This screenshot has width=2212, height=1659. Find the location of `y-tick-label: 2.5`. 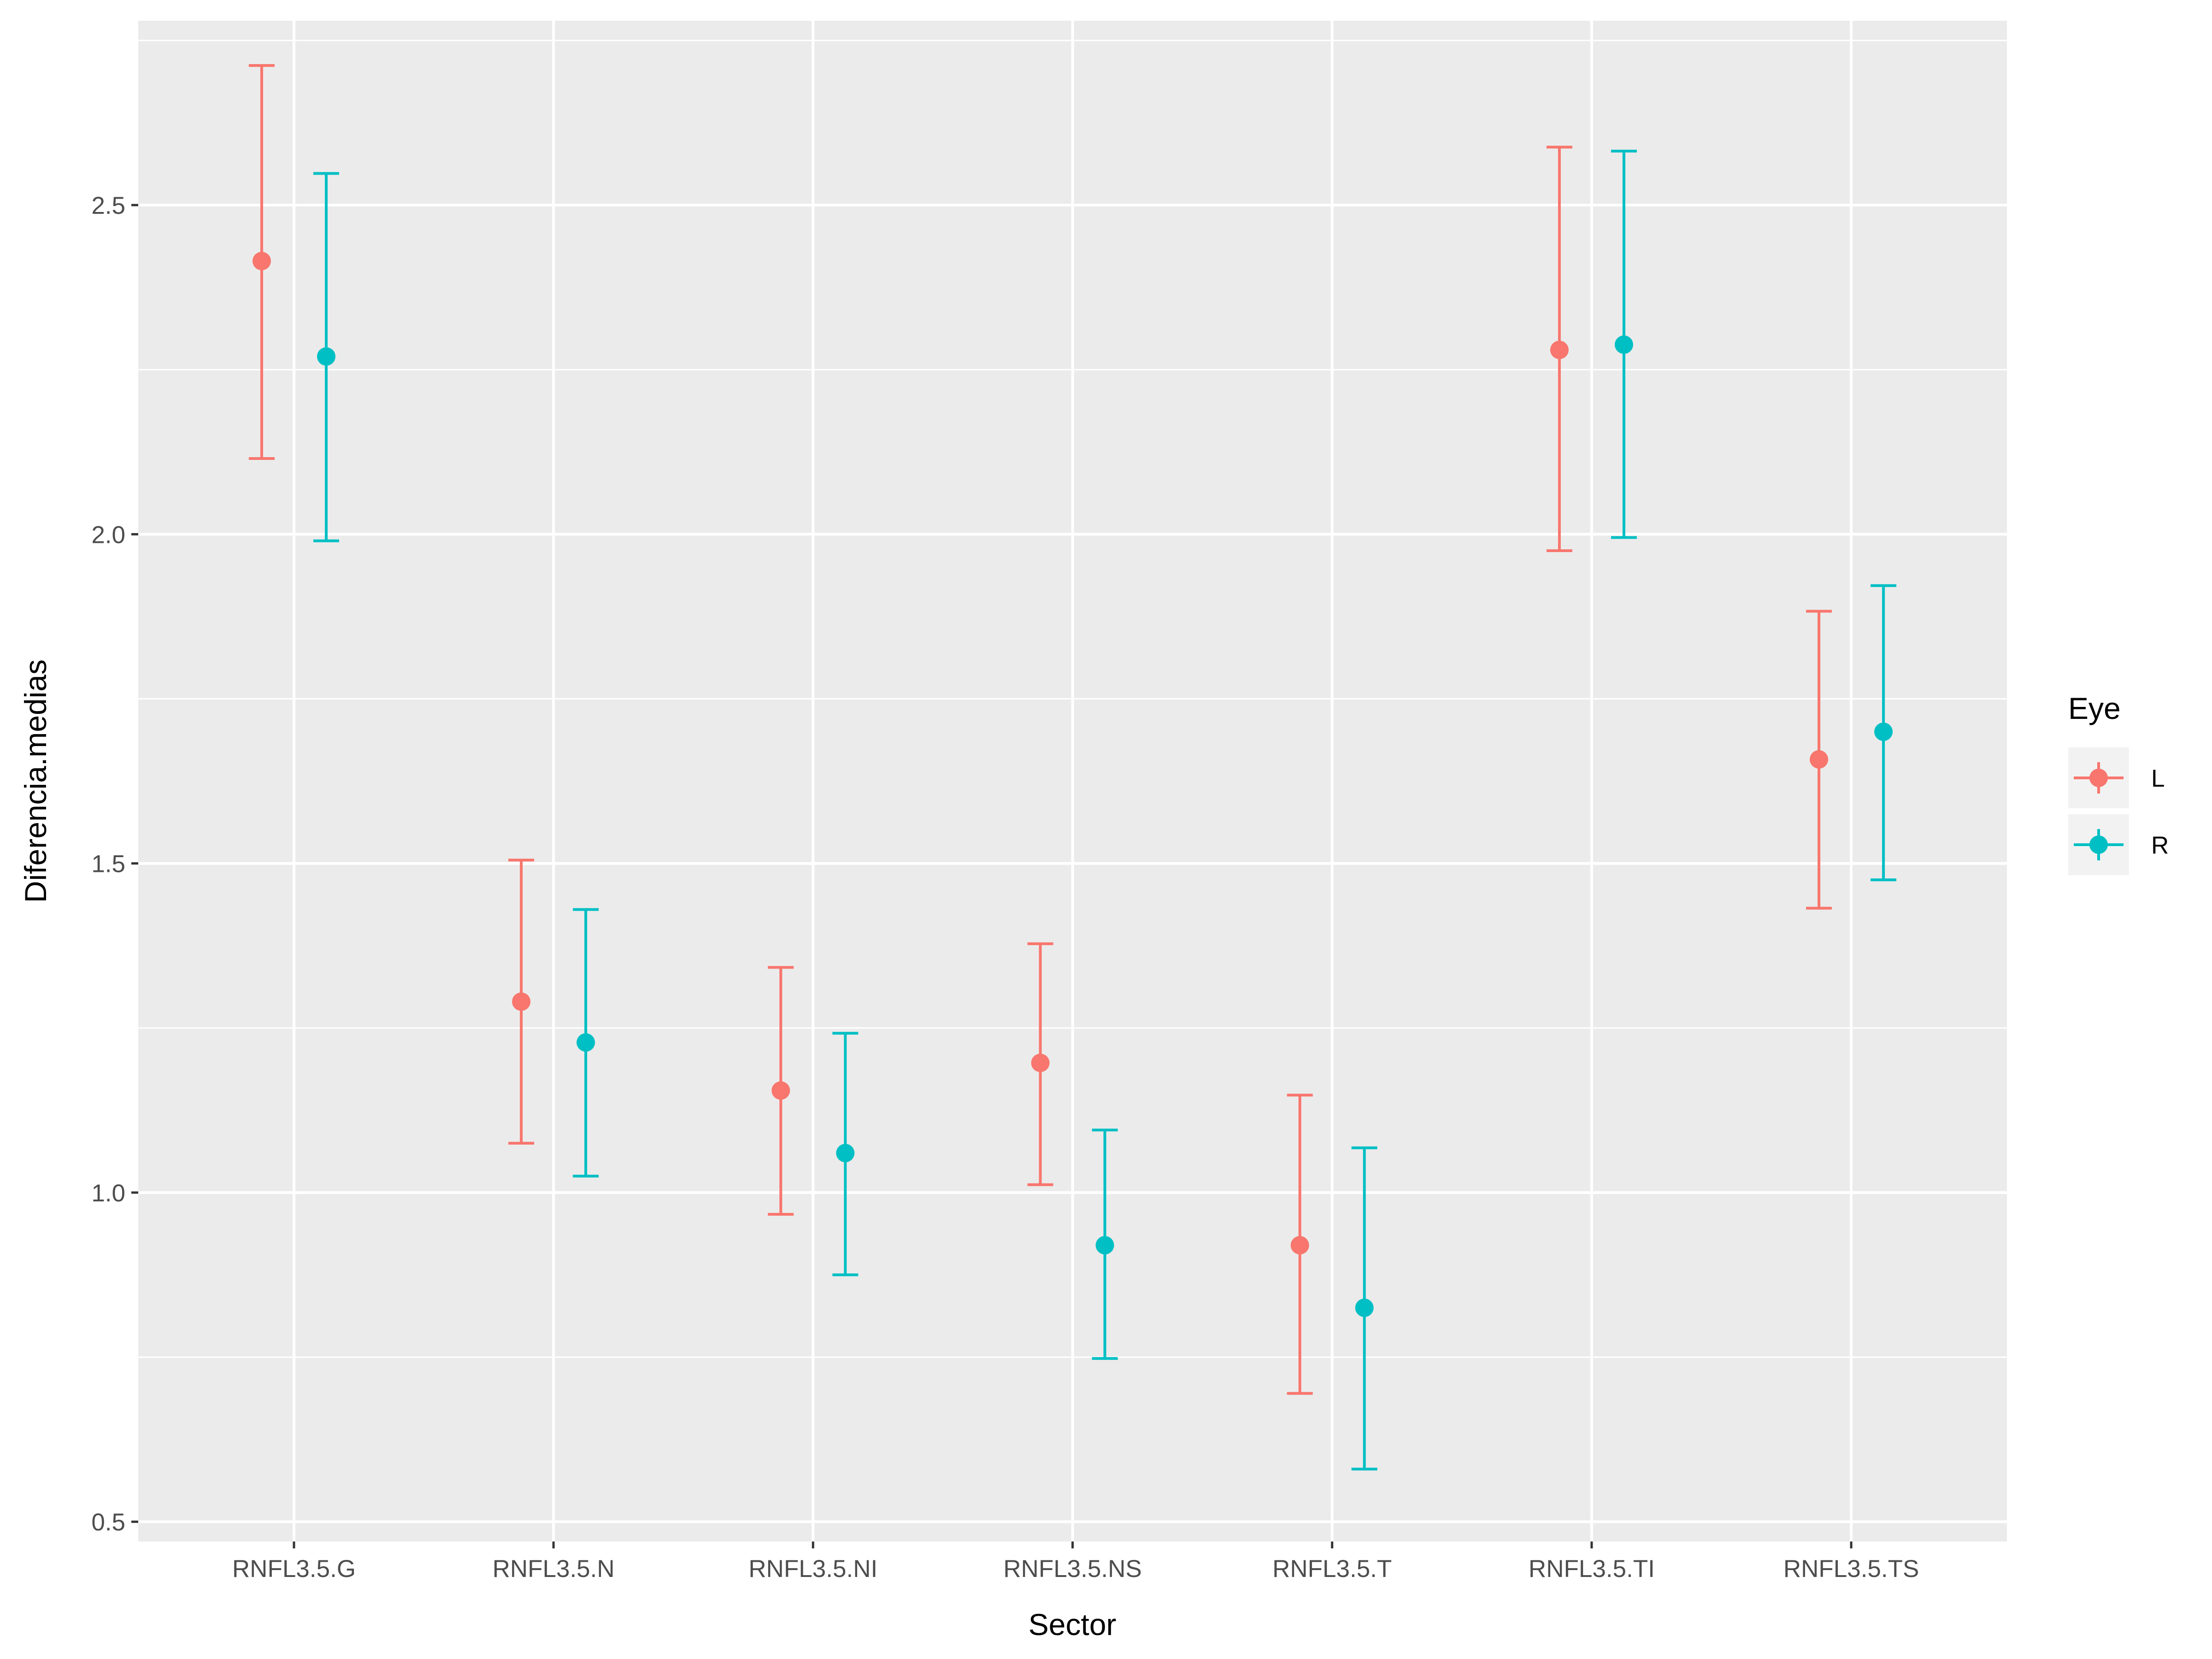

y-tick-label: 2.5 is located at coordinates (108, 205).